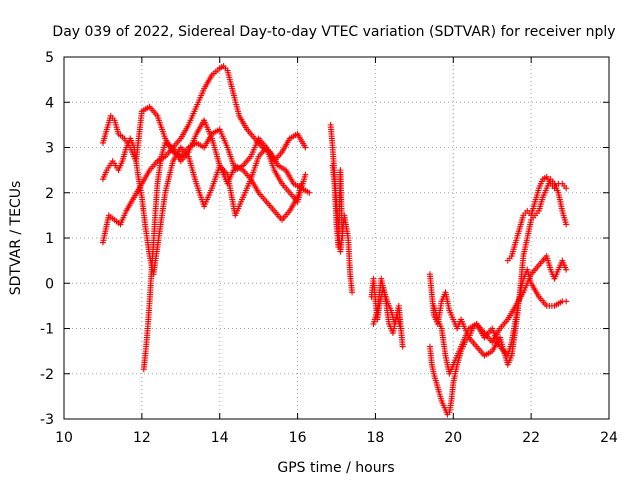 Image resolution: width=640 pixels, height=480 pixels. Describe the element at coordinates (531, 438) in the screenshot. I see `x-tick-label: 22` at that location.